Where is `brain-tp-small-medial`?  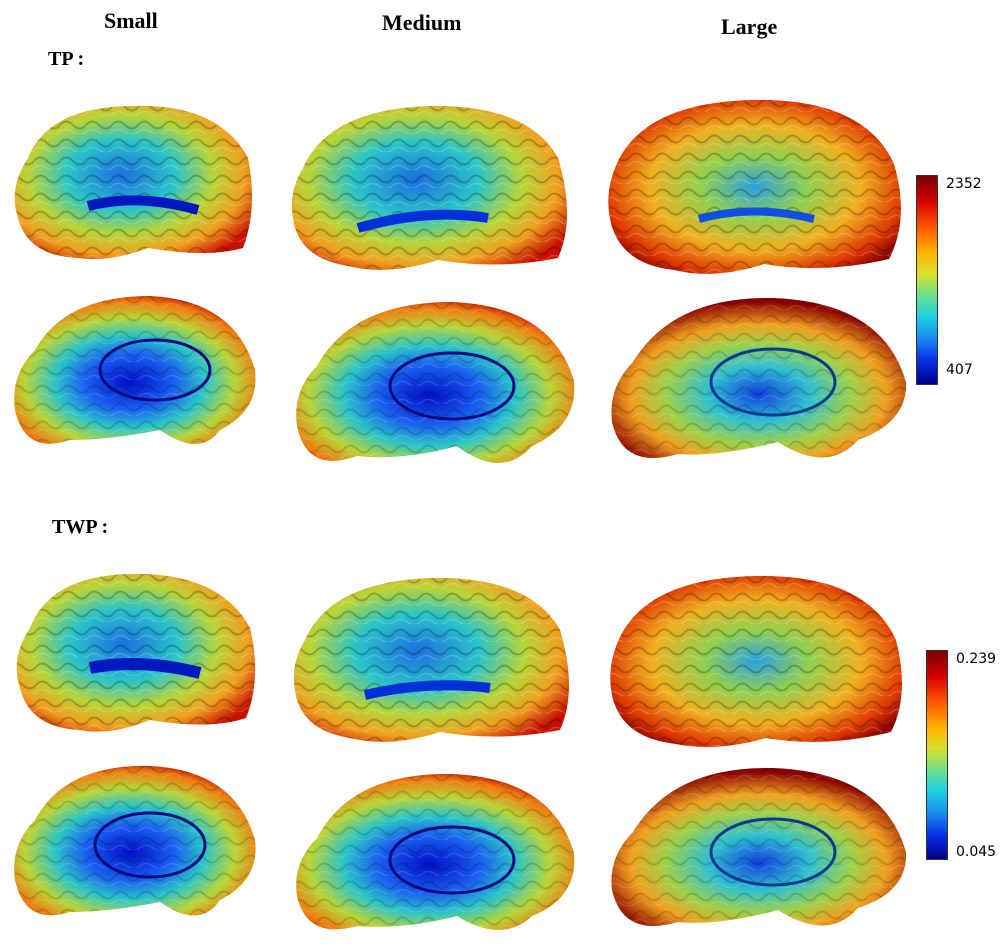
brain-tp-small-medial is located at coordinates (135, 370).